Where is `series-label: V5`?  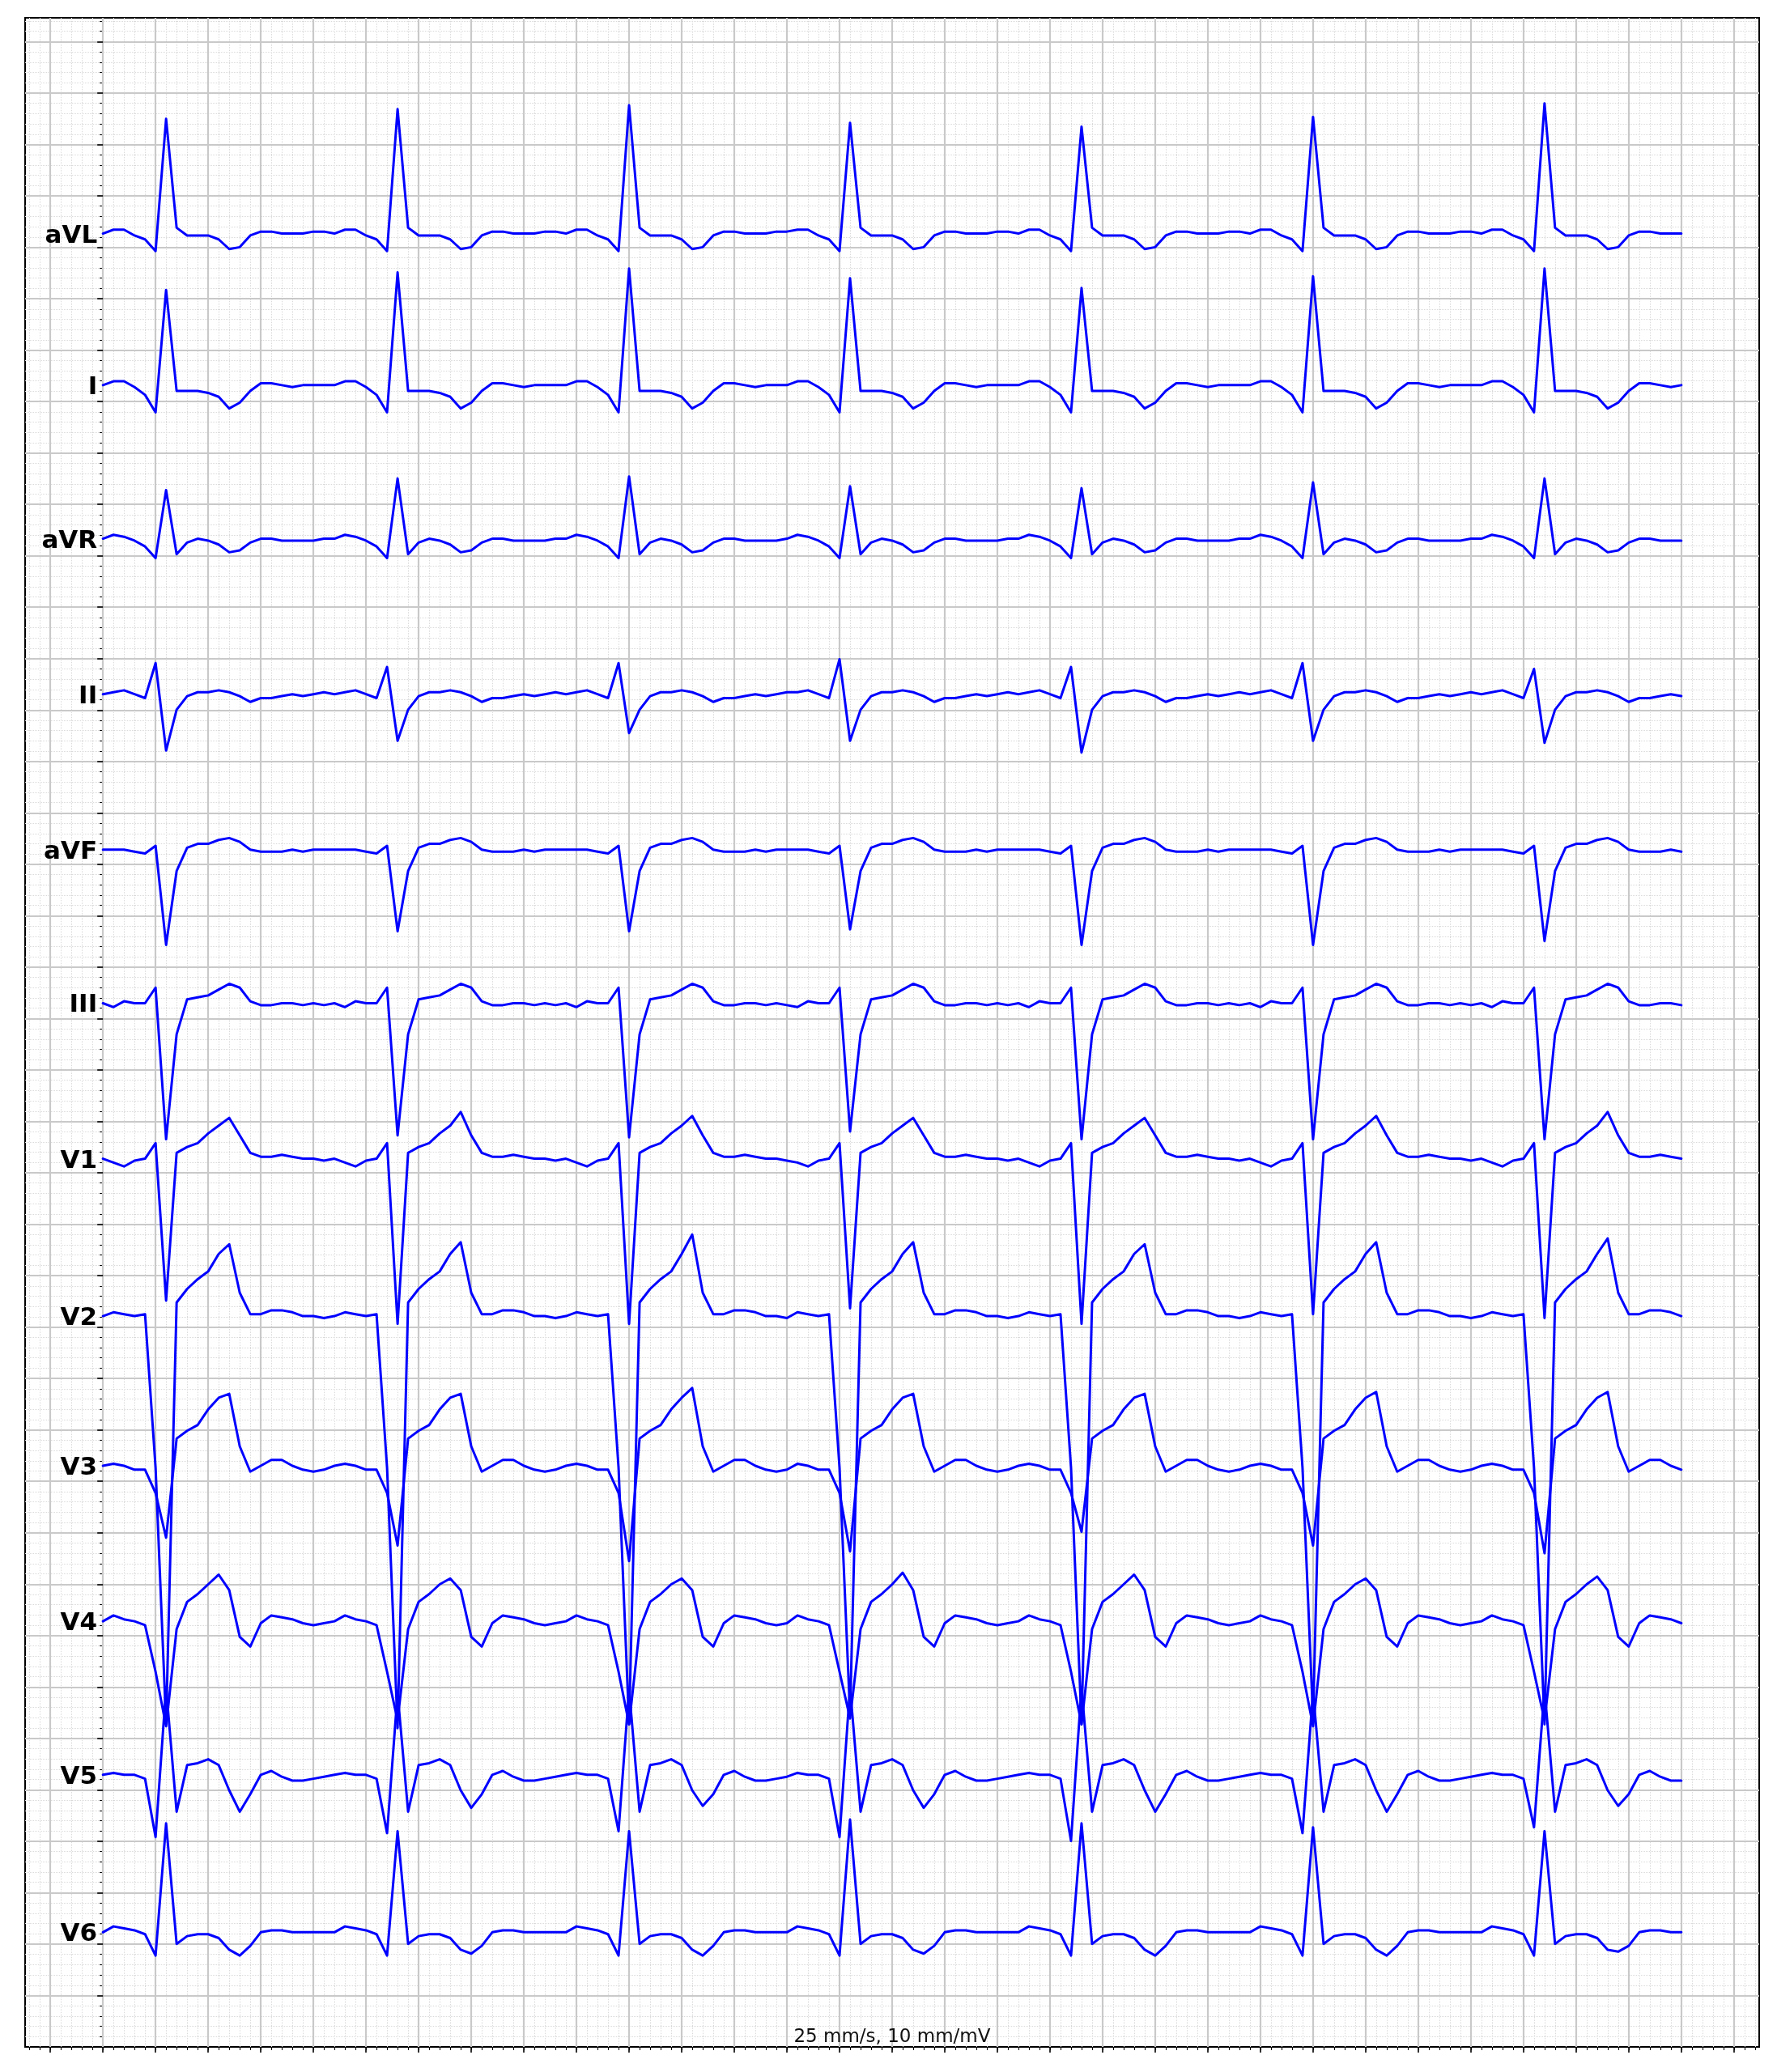 series-label: V5 is located at coordinates (79, 1775).